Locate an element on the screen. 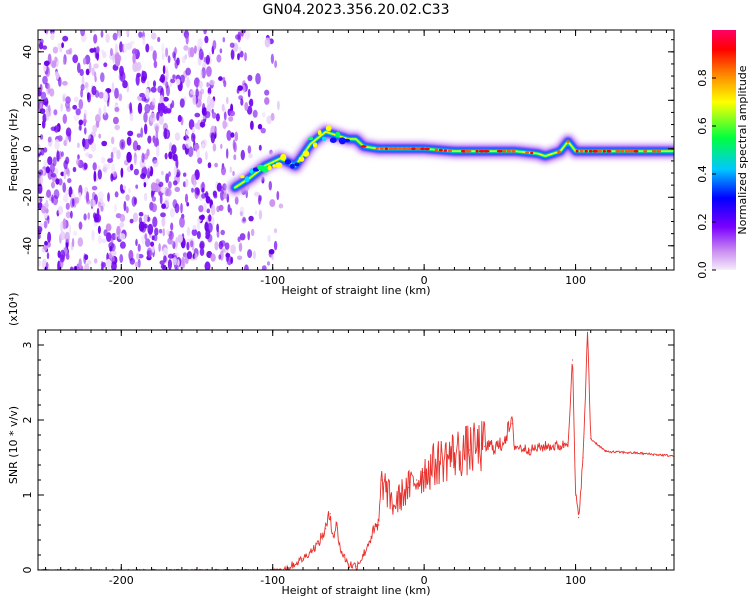 The width and height of the screenshot is (750, 600). ytick-label: 1 is located at coordinates (27, 495).